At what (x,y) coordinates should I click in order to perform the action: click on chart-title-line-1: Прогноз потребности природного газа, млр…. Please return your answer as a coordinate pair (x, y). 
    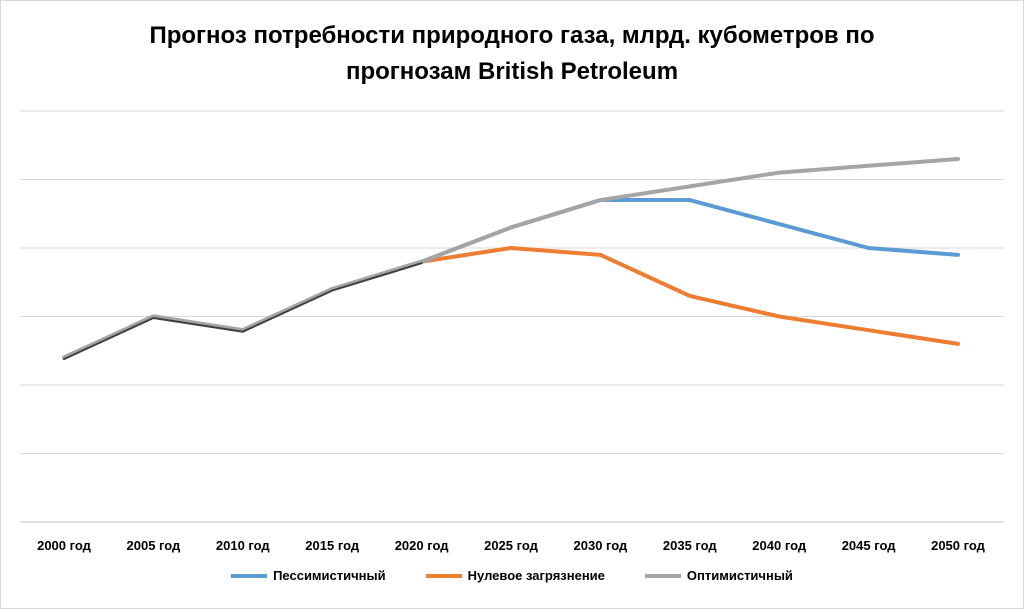
    Looking at the image, I should click on (512, 35).